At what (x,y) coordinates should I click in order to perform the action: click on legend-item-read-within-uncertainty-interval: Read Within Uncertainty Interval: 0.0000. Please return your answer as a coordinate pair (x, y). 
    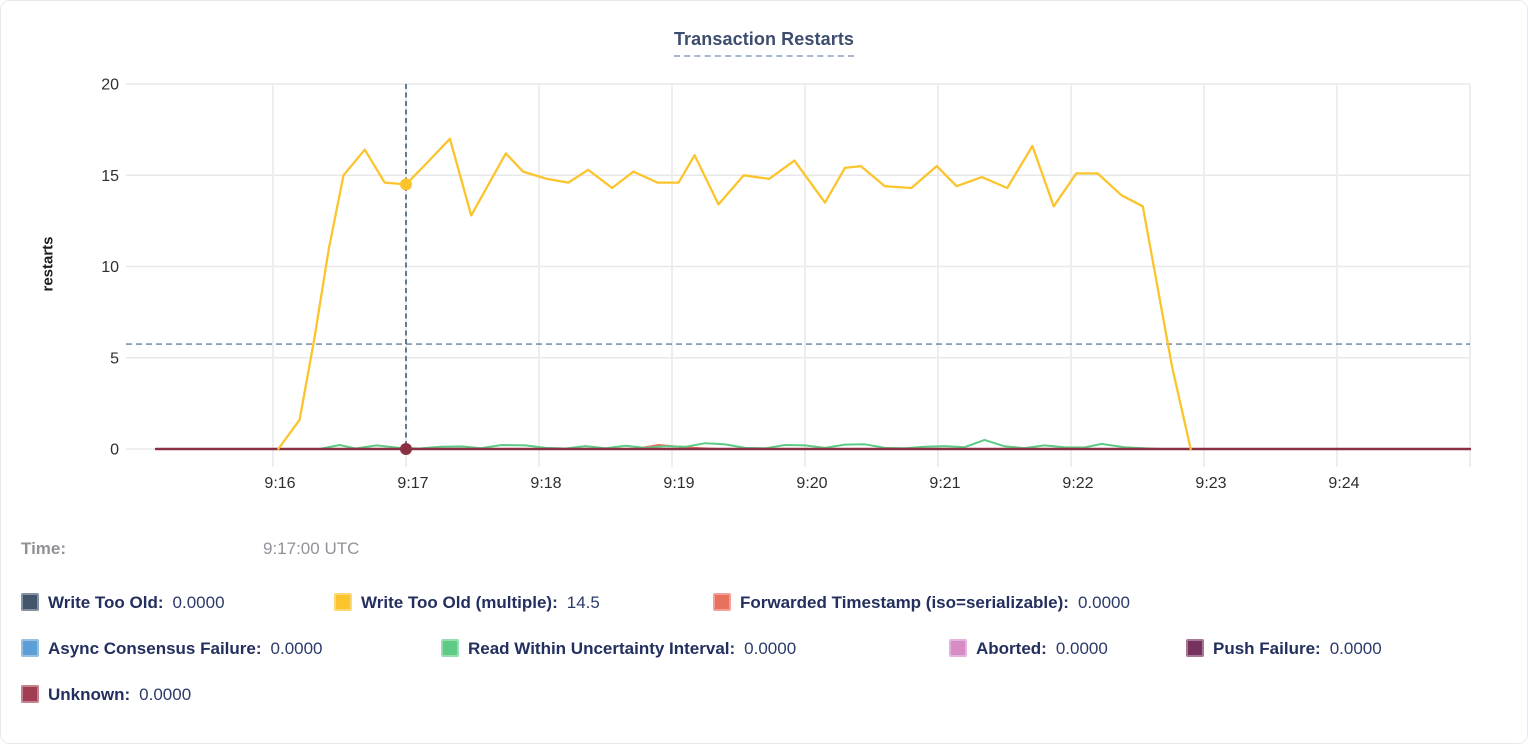
    Looking at the image, I should click on (618, 649).